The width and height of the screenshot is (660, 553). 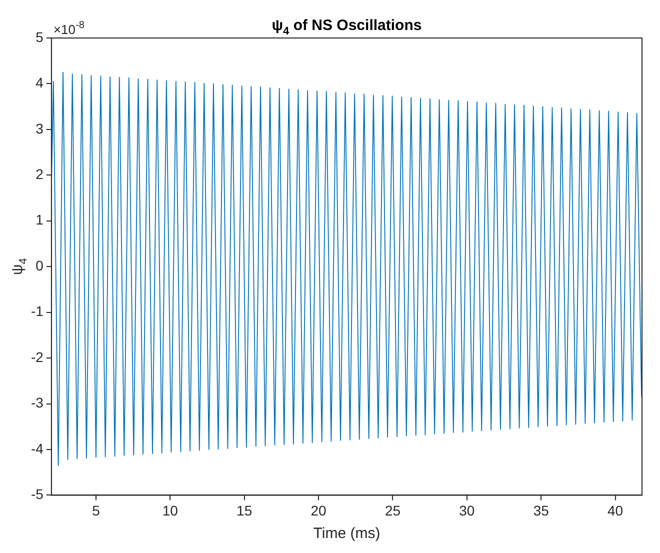 I want to click on x-tick-label: 10, so click(x=170, y=510).